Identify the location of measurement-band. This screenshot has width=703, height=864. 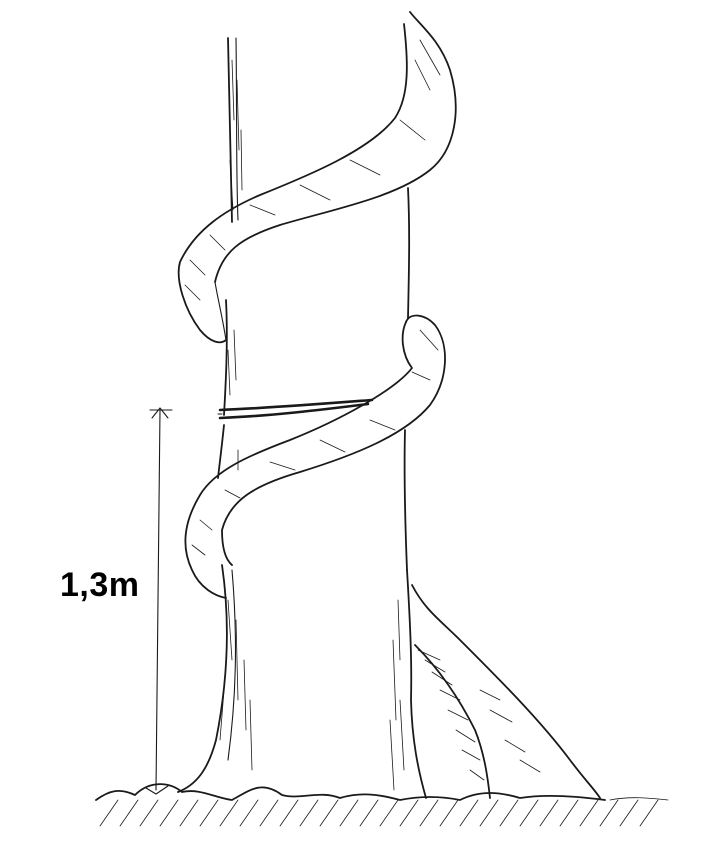
(295, 409).